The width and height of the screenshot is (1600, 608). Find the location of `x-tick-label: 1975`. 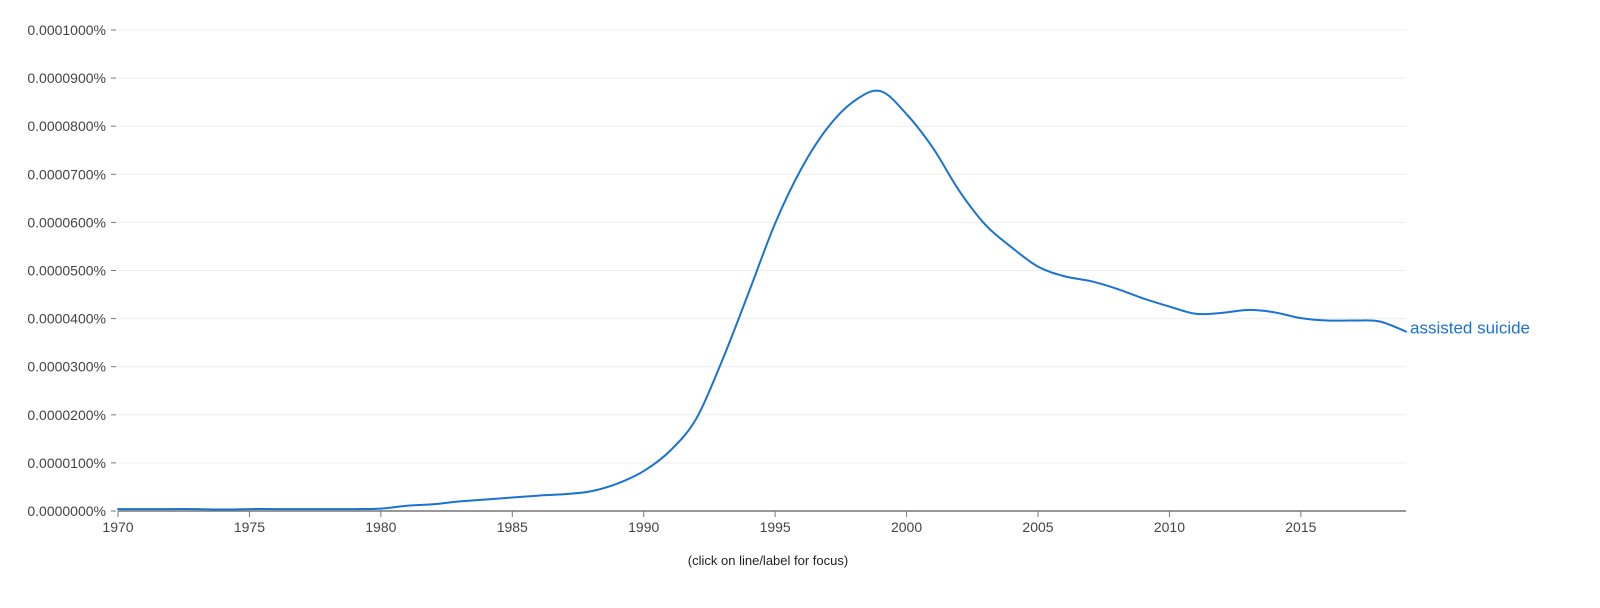

x-tick-label: 1975 is located at coordinates (249, 527).